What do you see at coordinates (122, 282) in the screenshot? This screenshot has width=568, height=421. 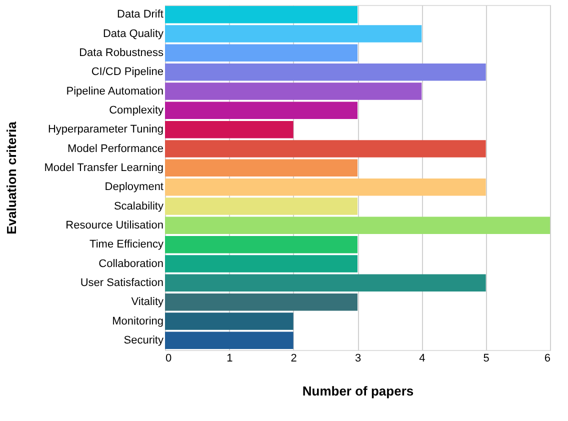 I see `y-tick-label: User Satisfaction` at bounding box center [122, 282].